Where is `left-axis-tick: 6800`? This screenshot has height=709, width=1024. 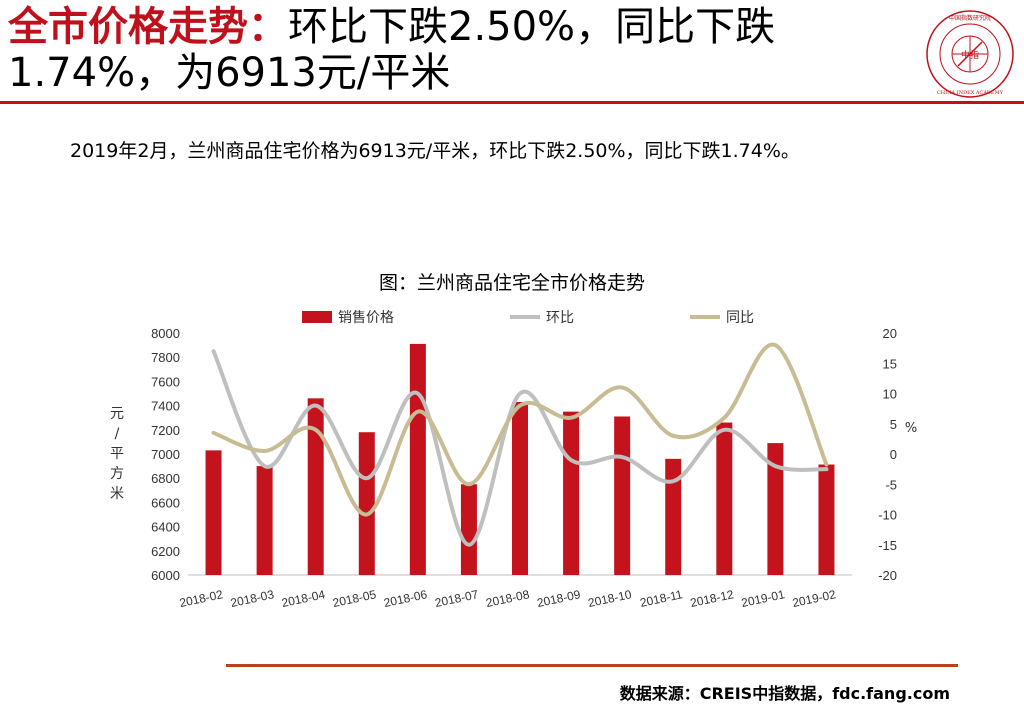 left-axis-tick: 6800 is located at coordinates (165, 478).